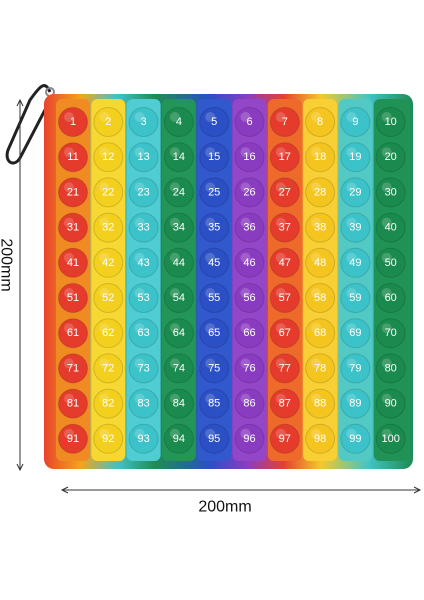 This screenshot has width=424, height=600. I want to click on cell-number: 97, so click(285, 439).